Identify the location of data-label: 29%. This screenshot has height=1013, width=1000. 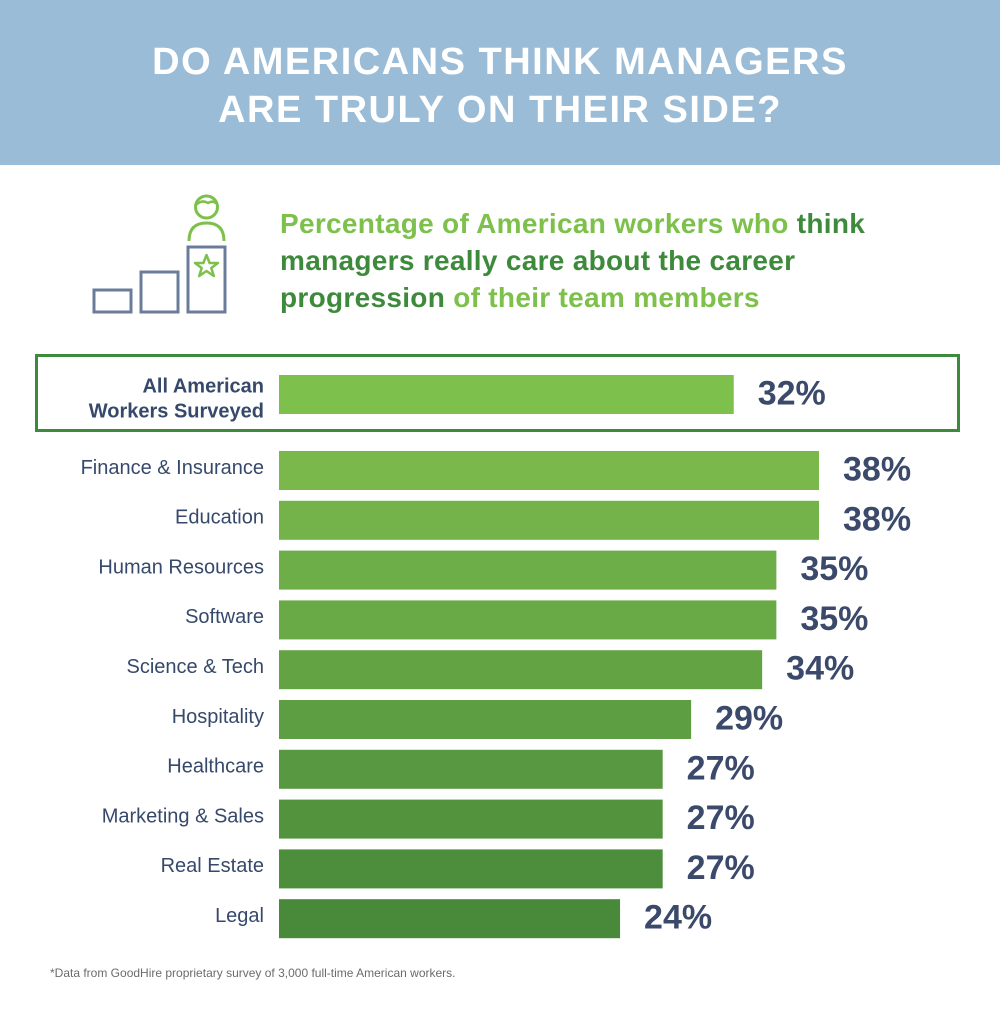
(749, 718).